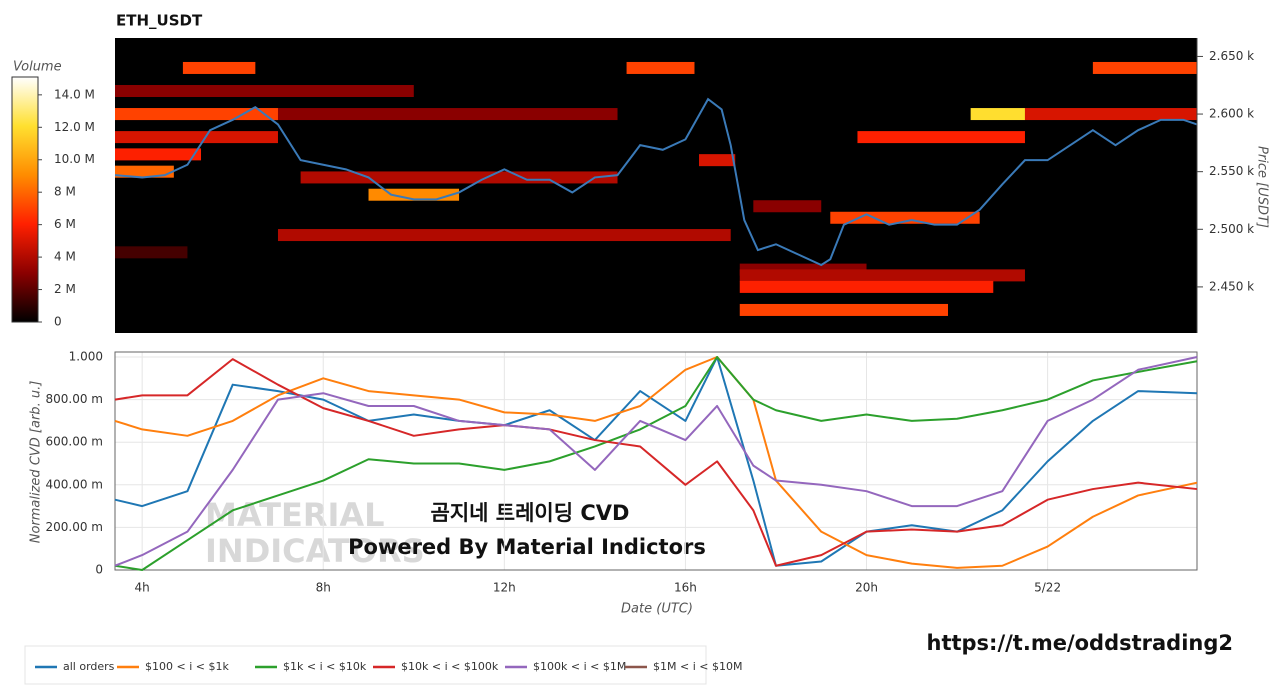 This screenshot has height=685, width=1280. Describe the element at coordinates (1231, 286) in the screenshot. I see `y-tick-label: 2.450 k` at that location.